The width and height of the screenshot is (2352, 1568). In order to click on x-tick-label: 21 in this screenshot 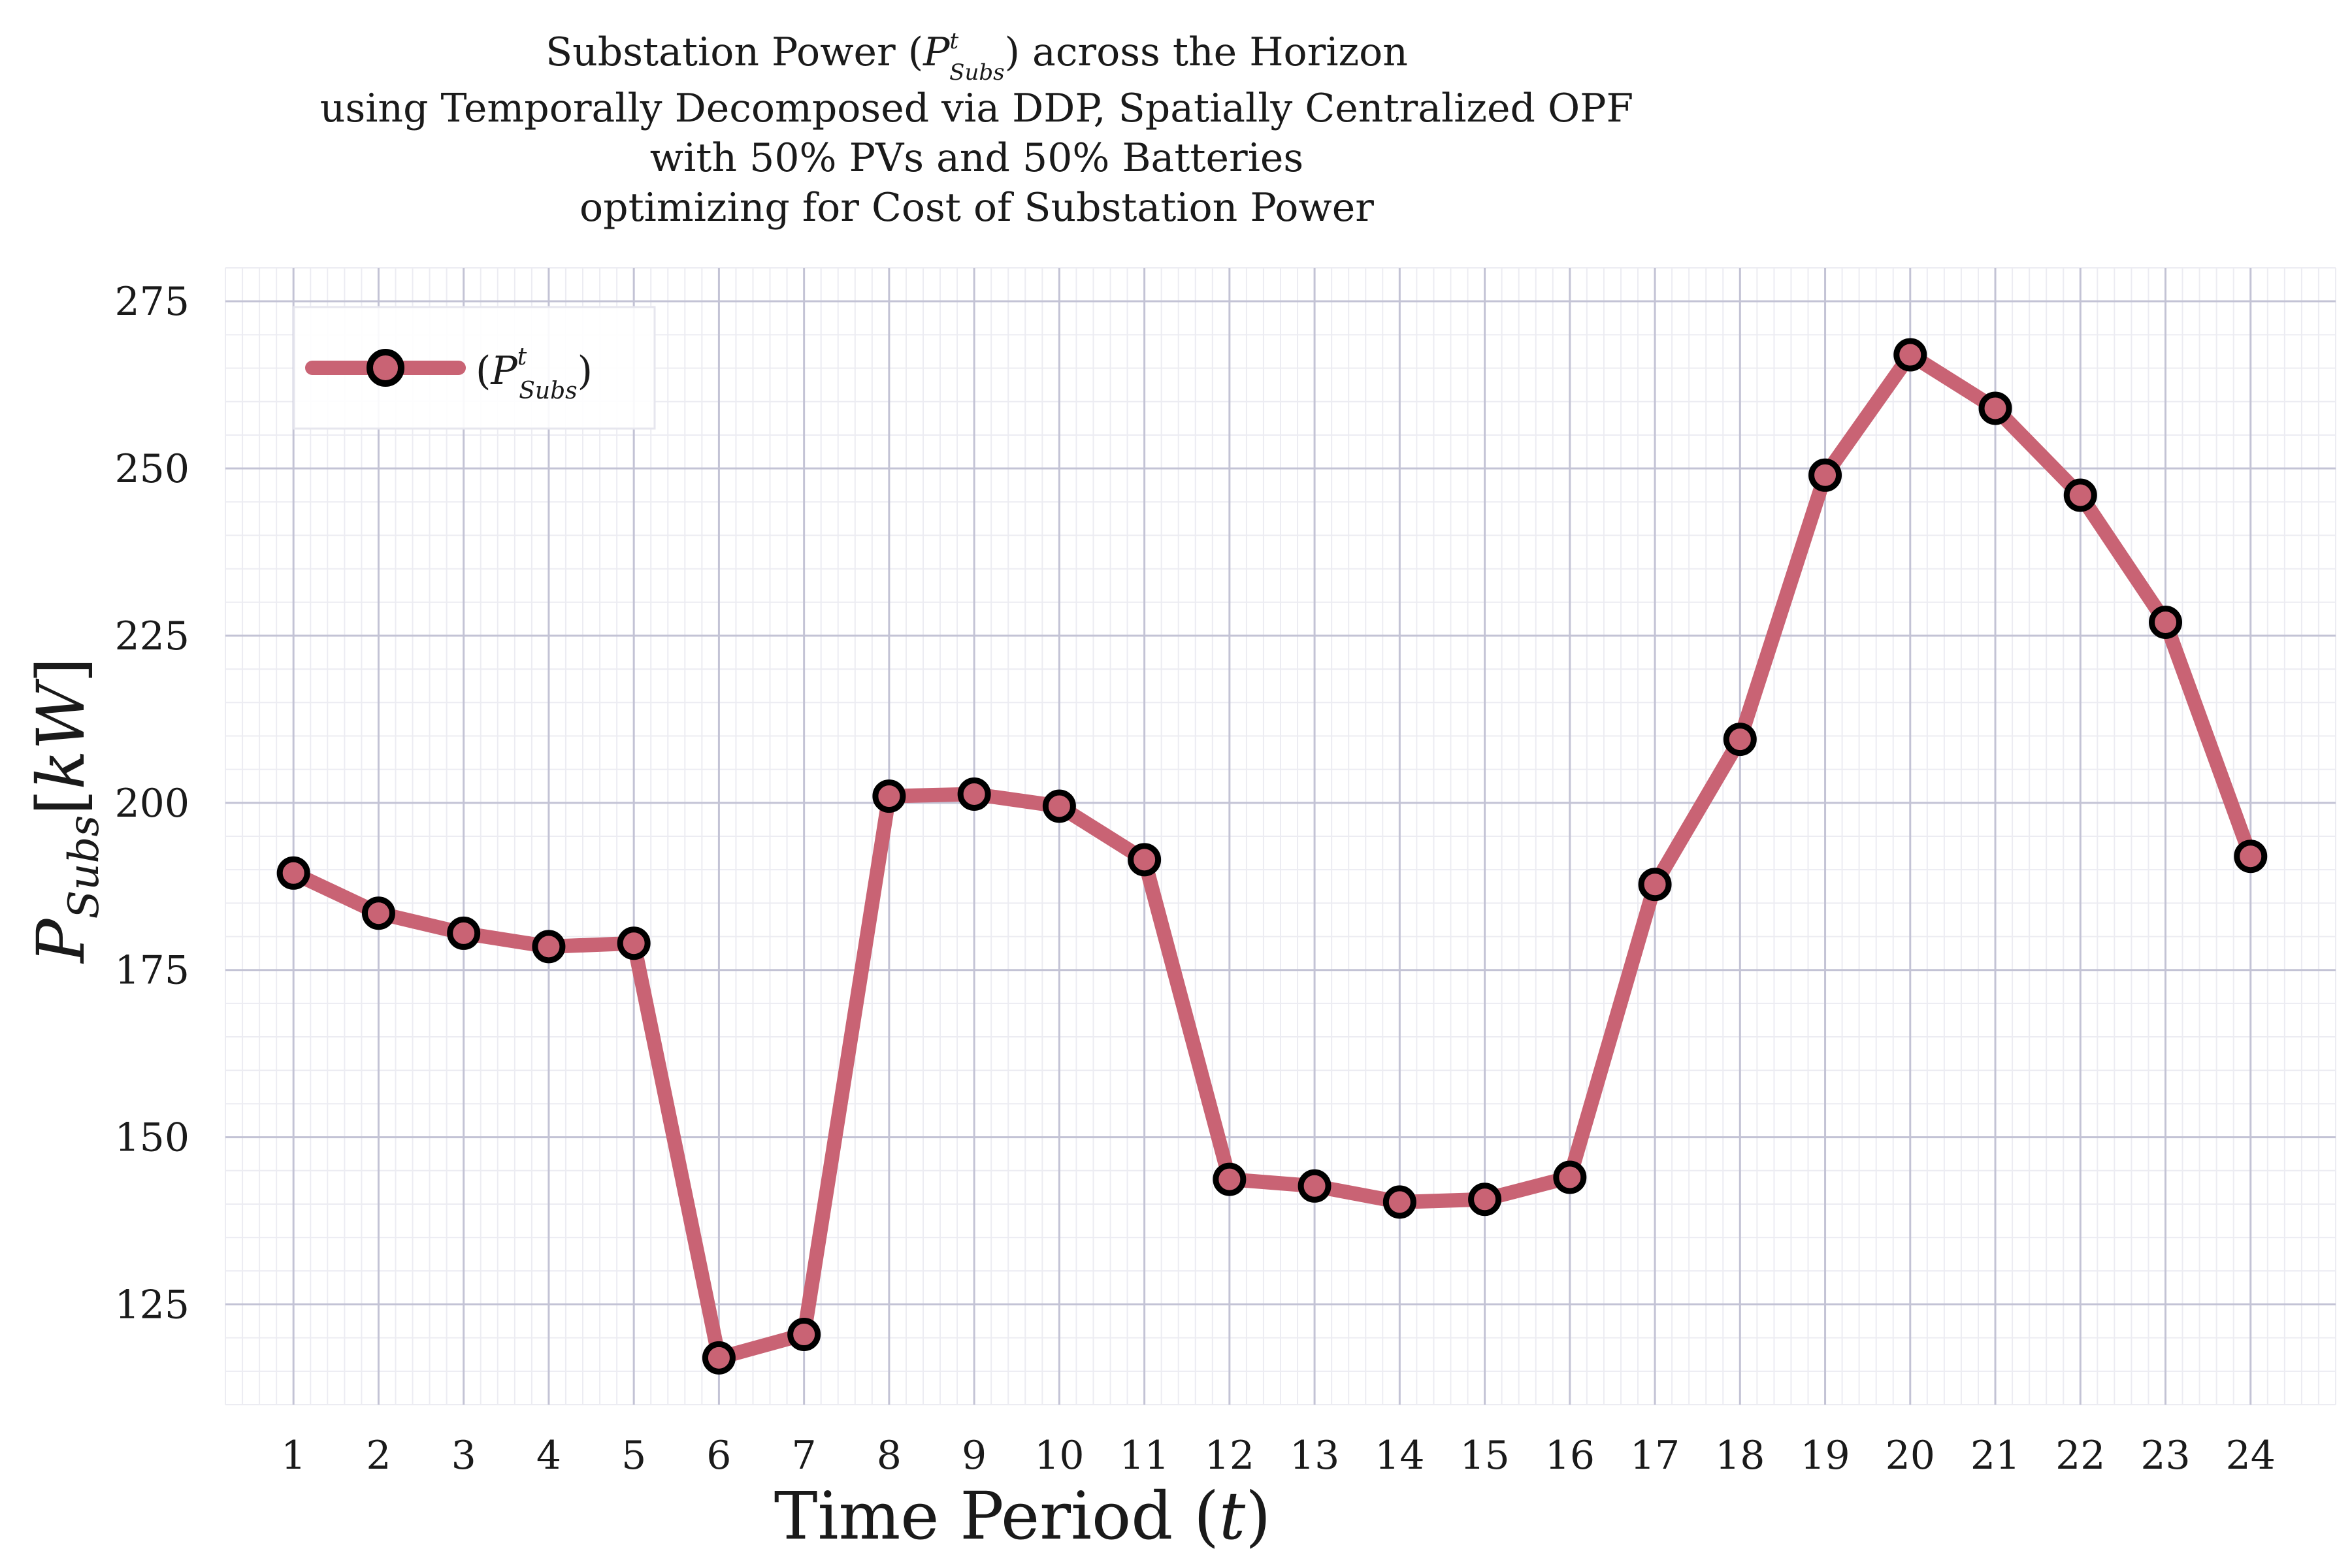, I will do `click(1995, 1455)`.